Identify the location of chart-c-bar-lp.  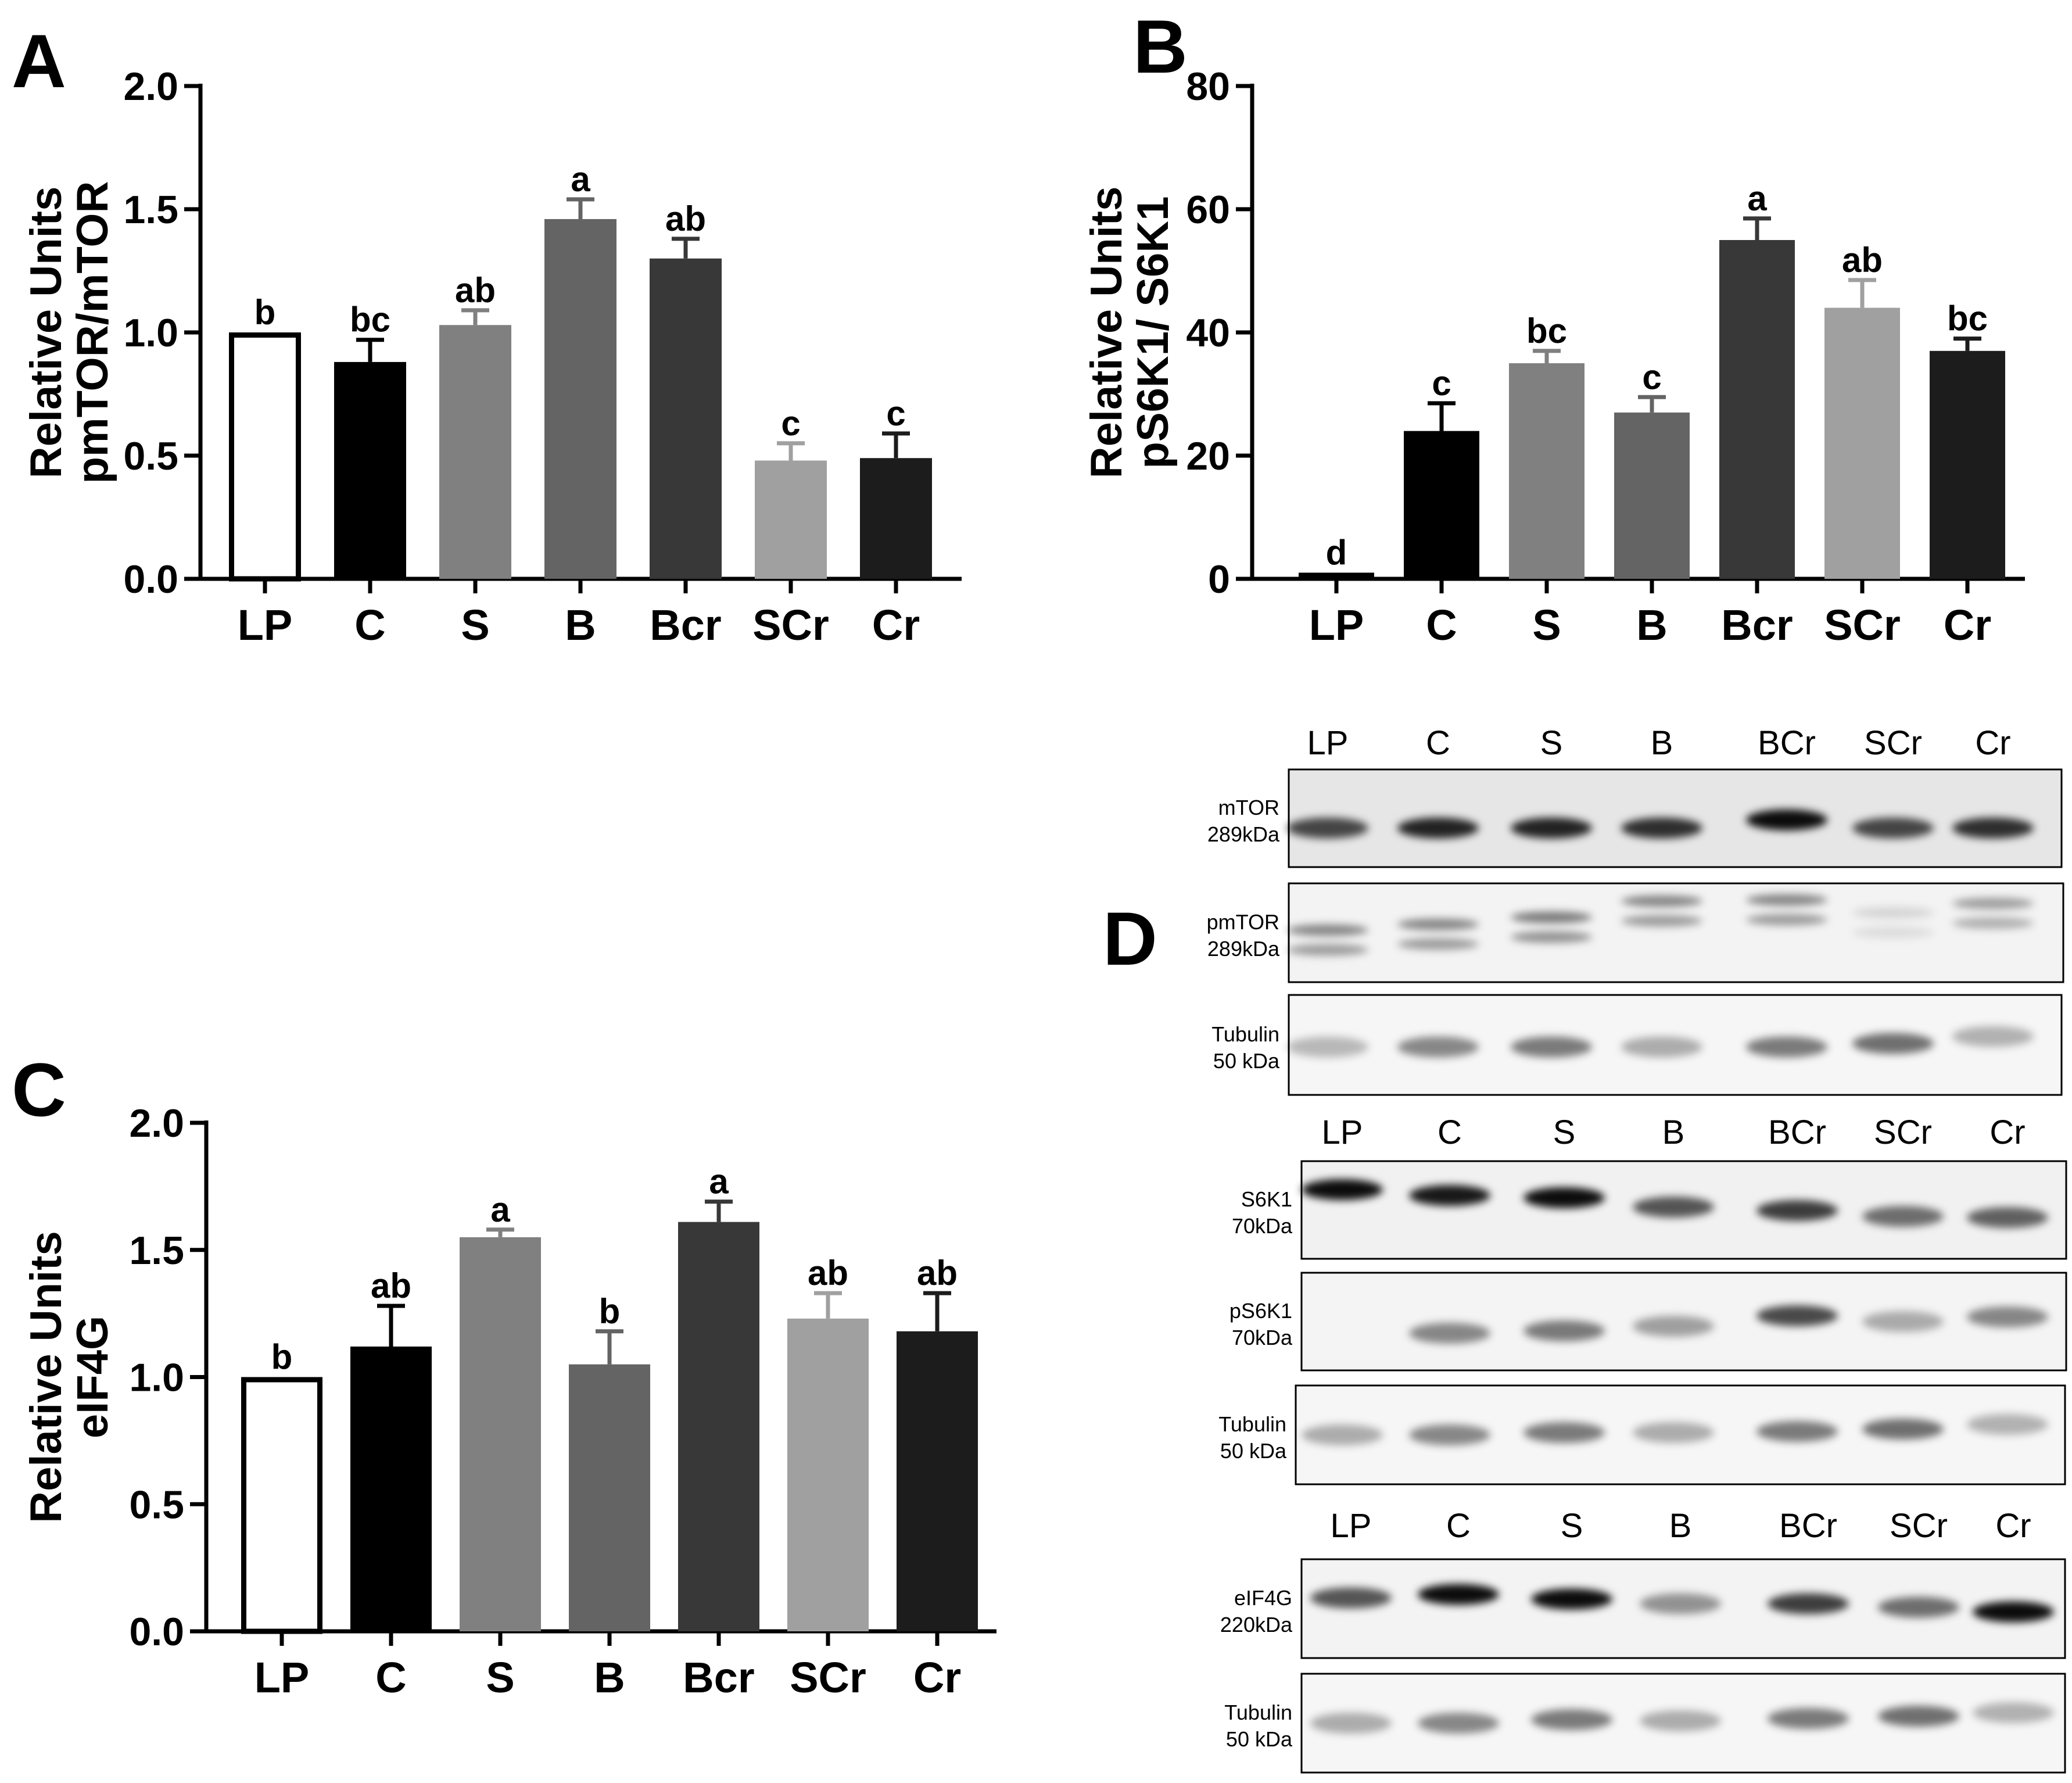
(281, 1506).